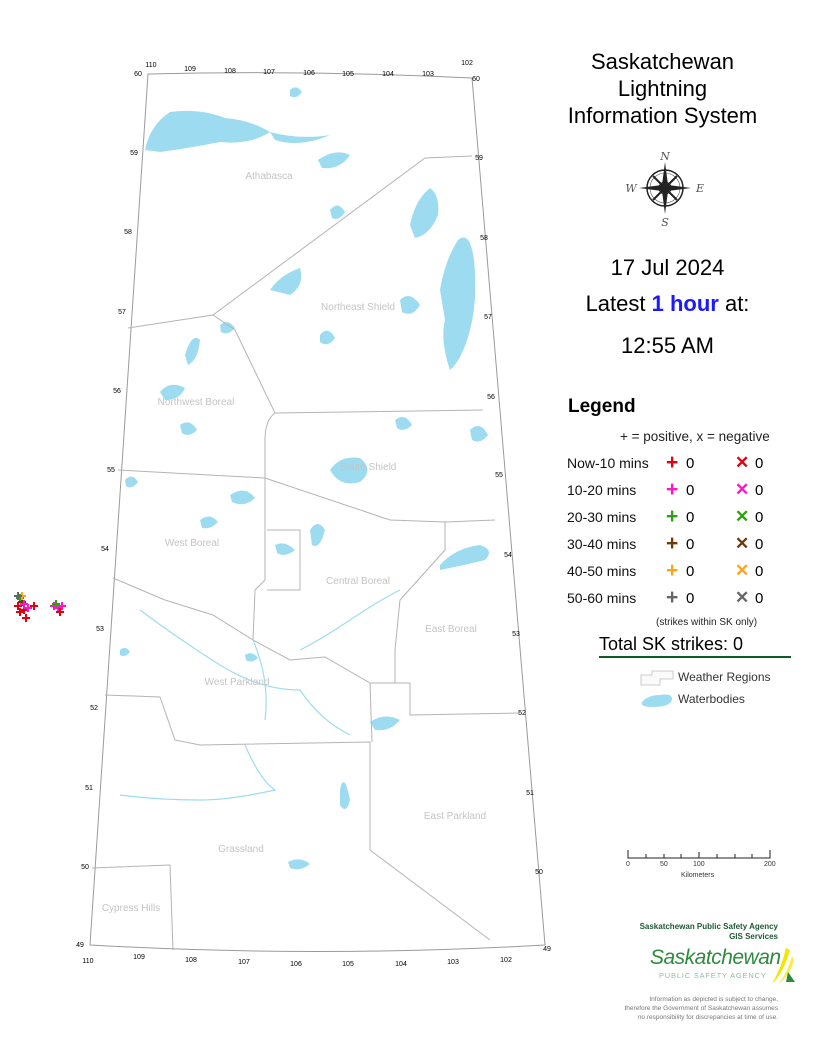  I want to click on scale-tick: 100, so click(699, 864).